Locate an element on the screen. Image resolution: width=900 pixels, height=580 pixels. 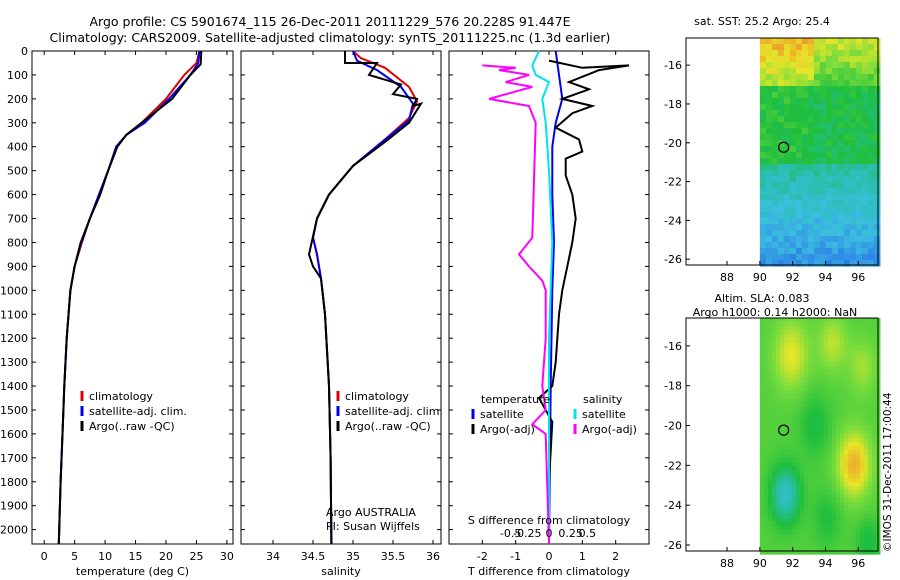
legend-label: Argo(-adj) is located at coordinates (609, 429).